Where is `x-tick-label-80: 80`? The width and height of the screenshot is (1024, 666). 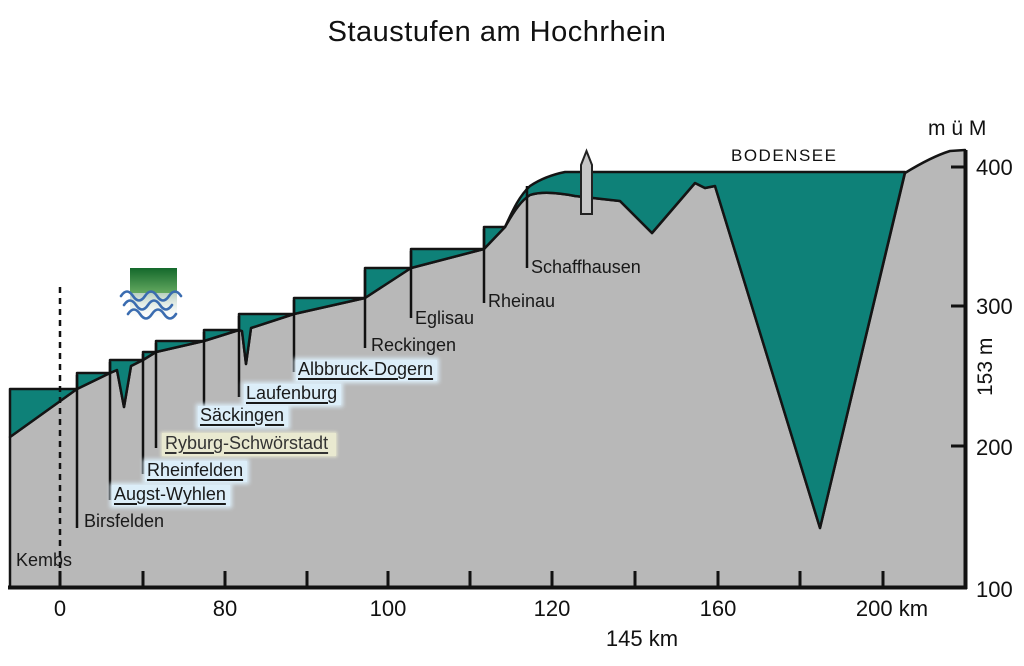
x-tick-label-80: 80 is located at coordinates (225, 608).